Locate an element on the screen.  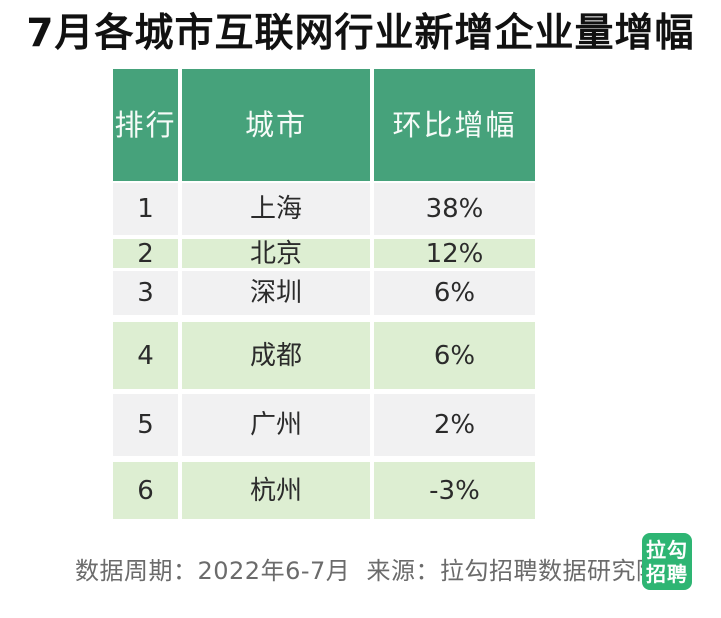
table-row: 1 上海 38% is located at coordinates (324, 209).